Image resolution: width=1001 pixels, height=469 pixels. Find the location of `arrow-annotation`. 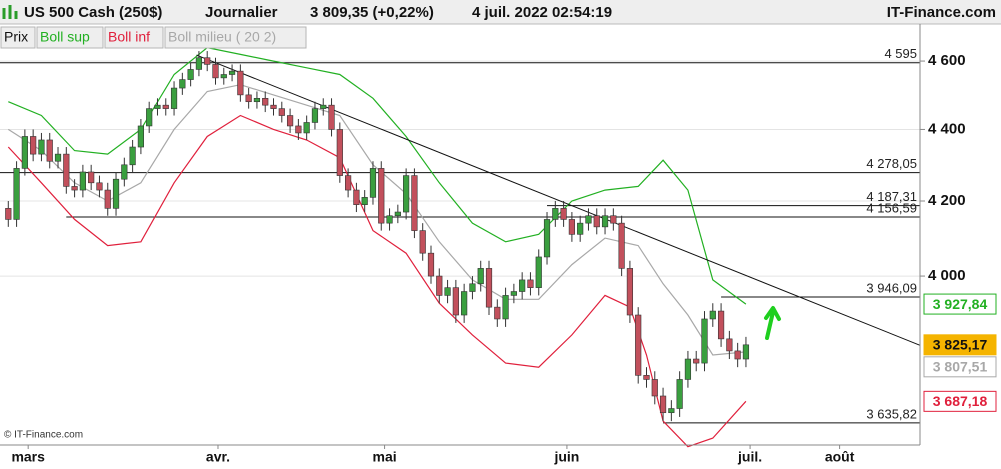

arrow-annotation is located at coordinates (772, 323).